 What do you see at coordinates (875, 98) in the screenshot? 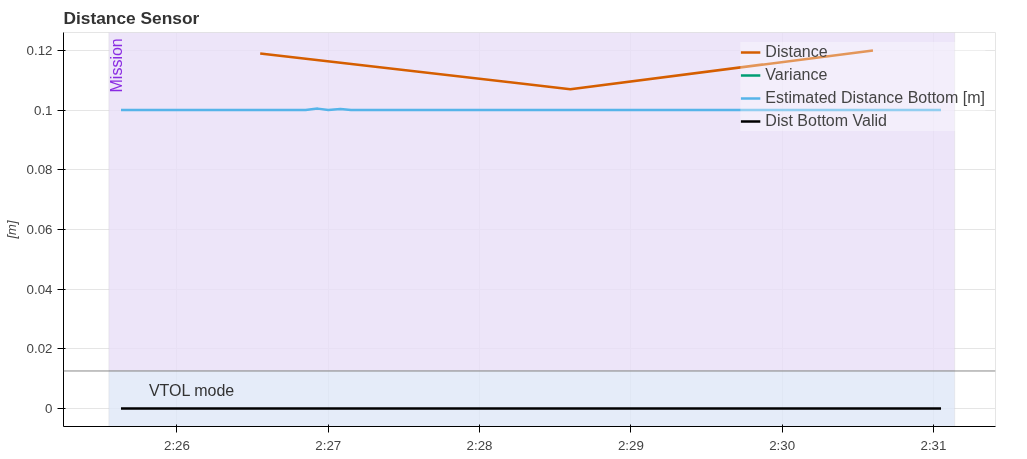
I see `legend-label: Estimated Distance Bottom [m]` at bounding box center [875, 98].